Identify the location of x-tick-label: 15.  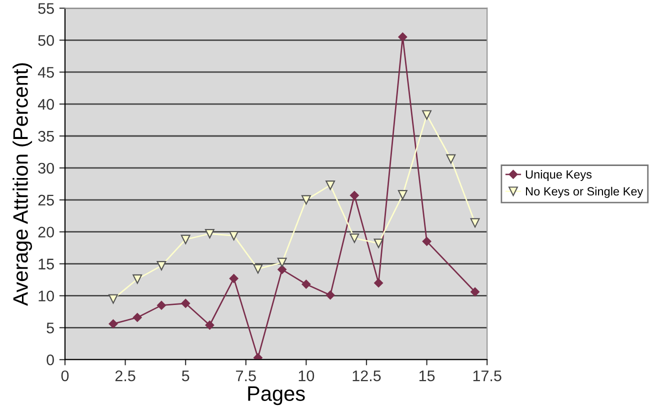
(427, 376).